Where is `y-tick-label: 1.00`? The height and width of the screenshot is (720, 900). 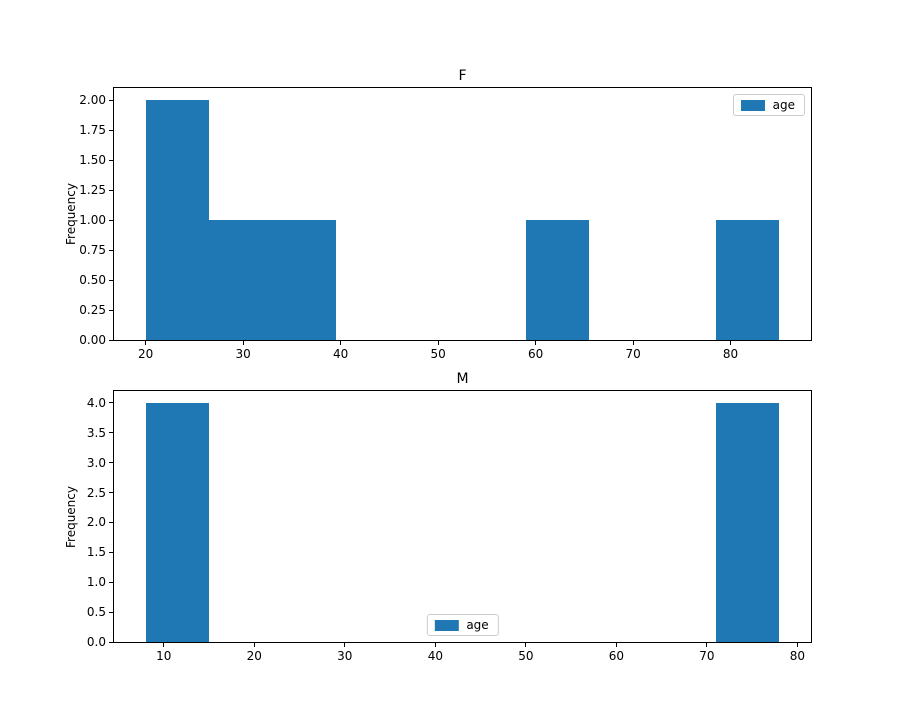 y-tick-label: 1.00 is located at coordinates (92, 220).